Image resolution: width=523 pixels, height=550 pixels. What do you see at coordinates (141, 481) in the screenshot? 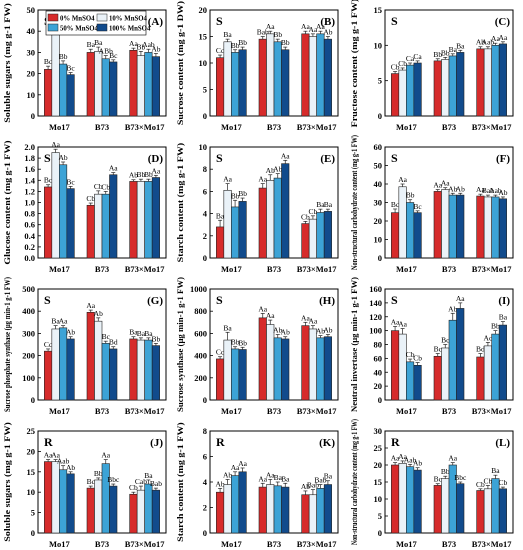
I see `significance-letter: Cab` at bounding box center [141, 481].